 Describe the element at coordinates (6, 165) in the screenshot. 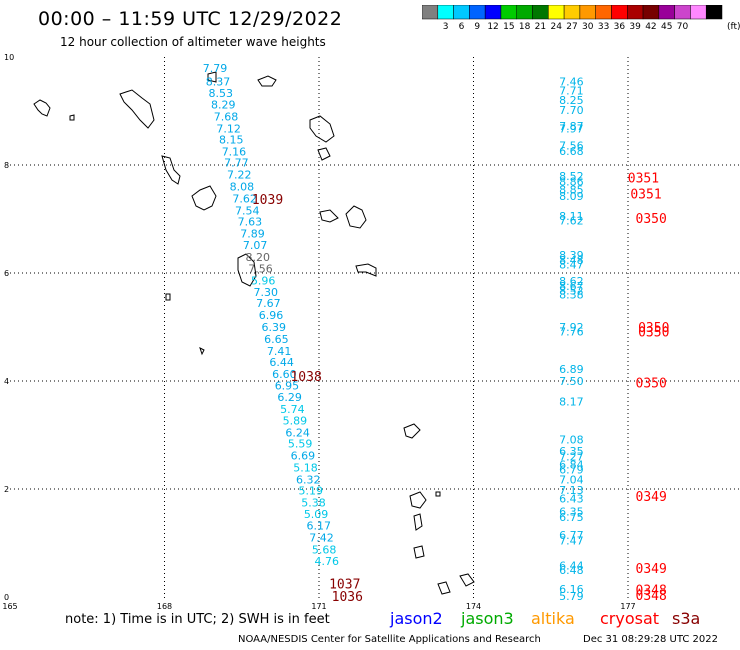

I see `lat-tick-label: 8` at that location.